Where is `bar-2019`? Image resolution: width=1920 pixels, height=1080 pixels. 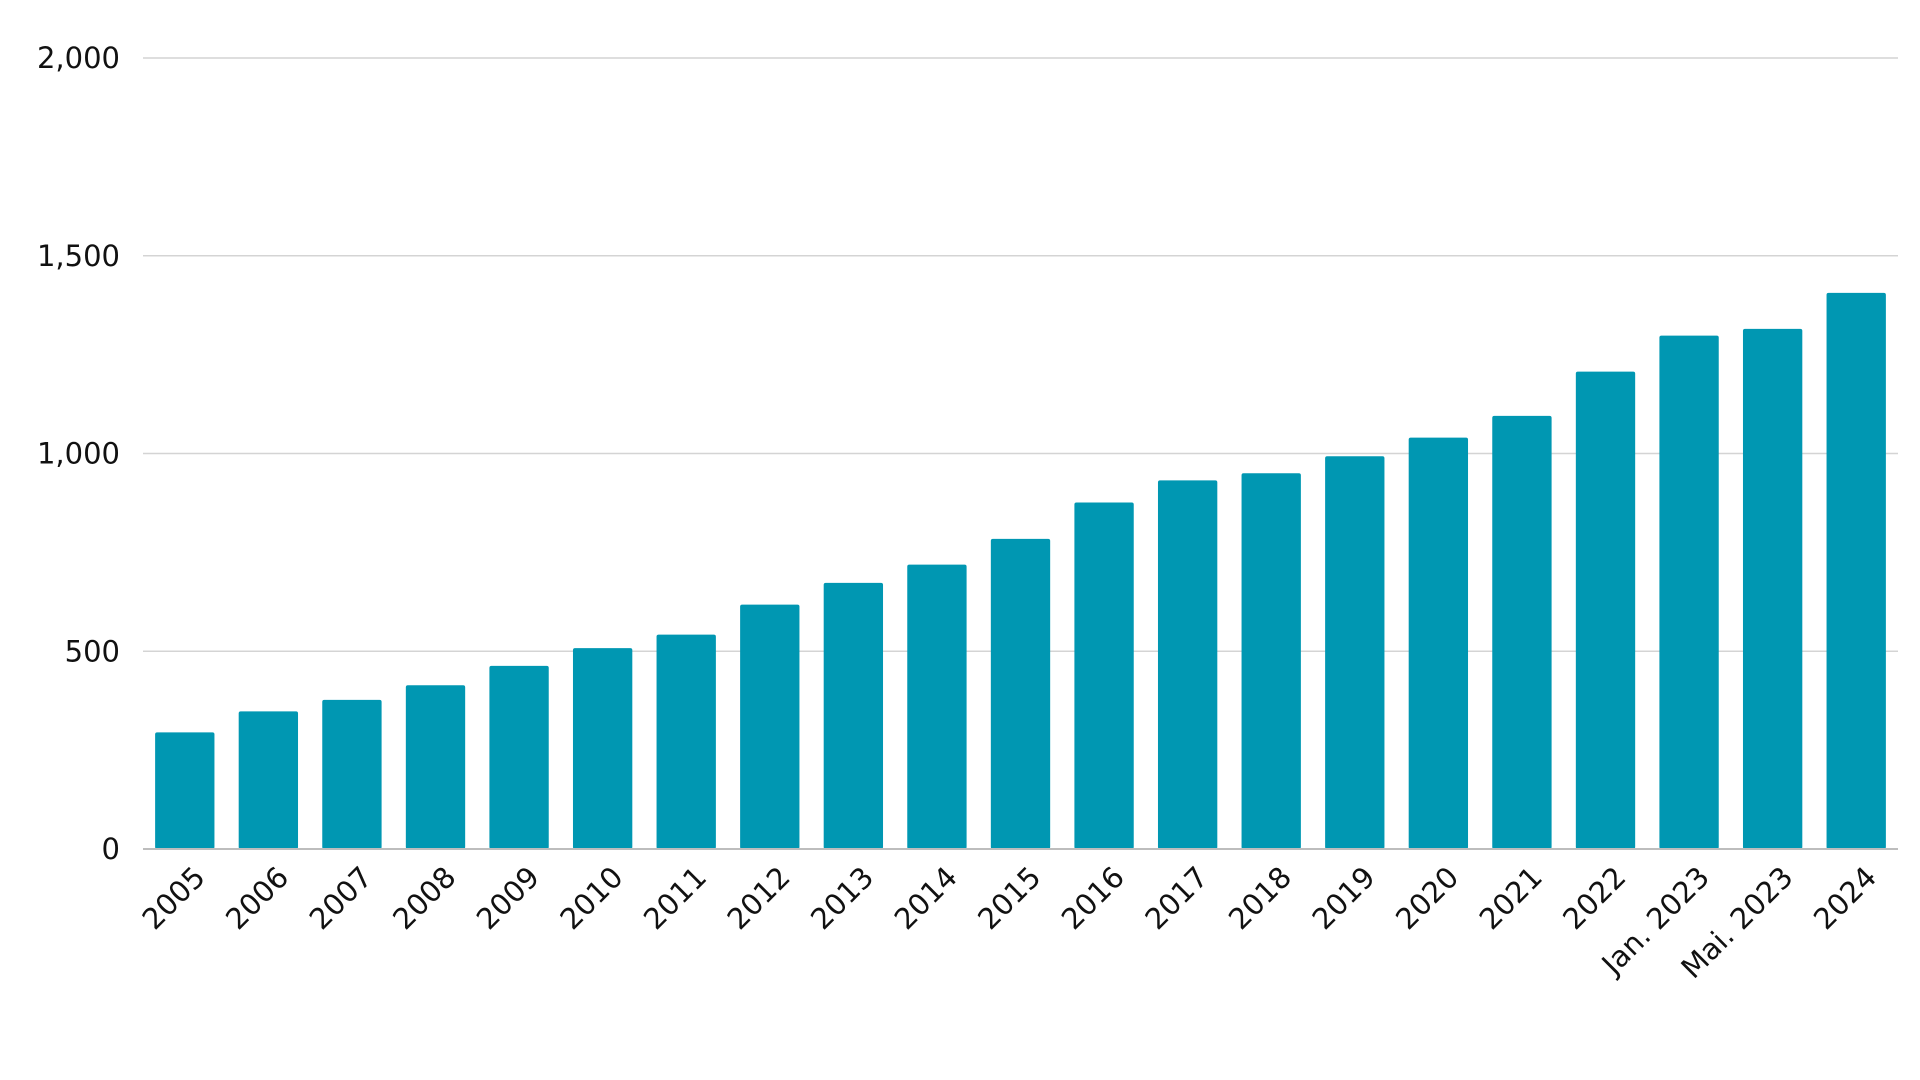
bar-2019 is located at coordinates (1355, 652).